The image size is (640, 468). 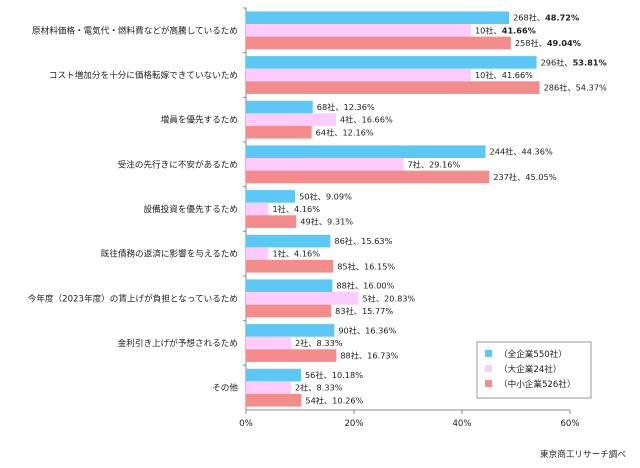 I want to click on data-label-text: 244社、44.36%, so click(x=521, y=152).